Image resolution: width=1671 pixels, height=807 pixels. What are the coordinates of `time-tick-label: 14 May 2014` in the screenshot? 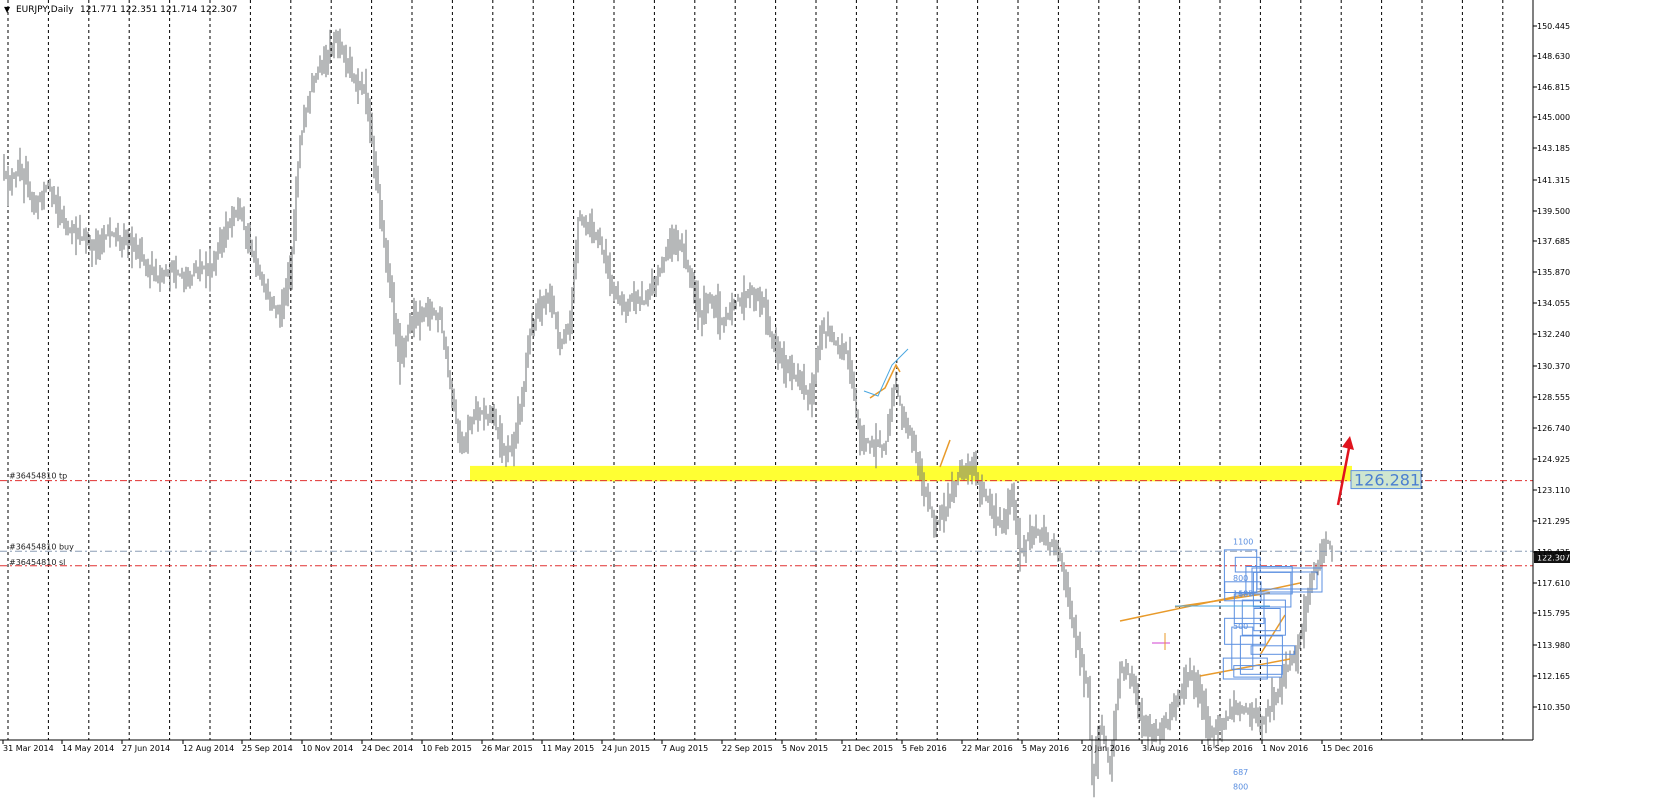 It's located at (88, 748).